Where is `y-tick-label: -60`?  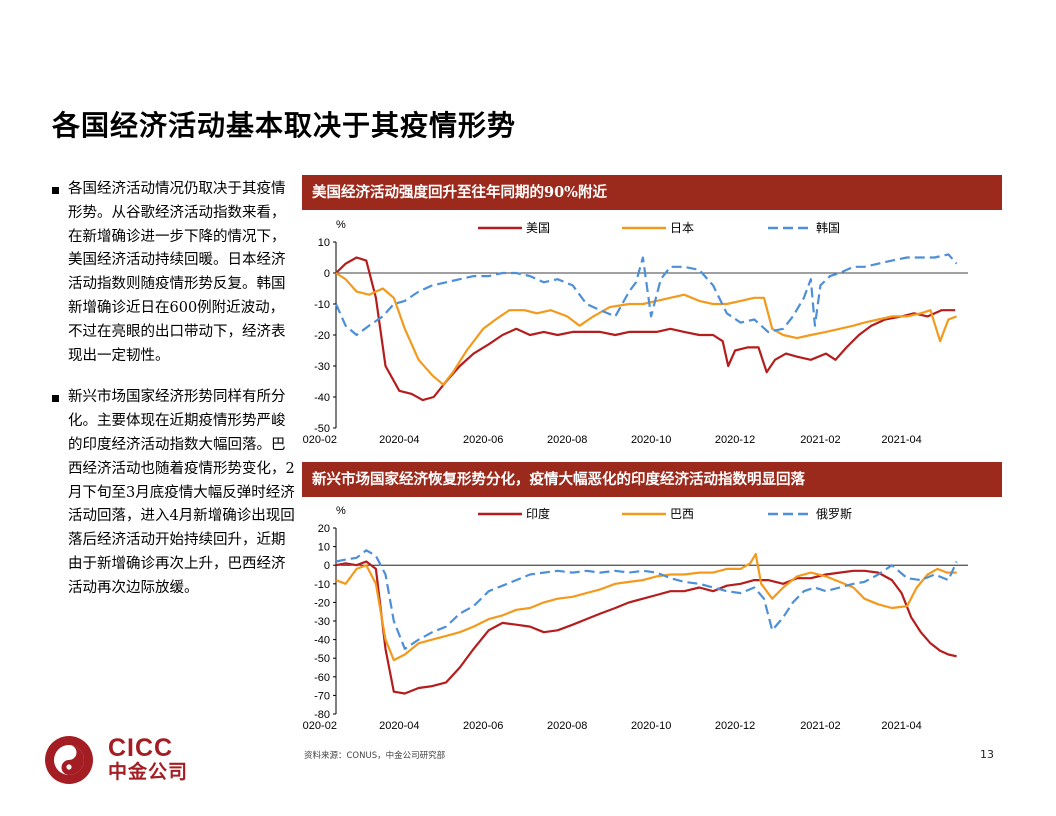 y-tick-label: -60 is located at coordinates (322, 678).